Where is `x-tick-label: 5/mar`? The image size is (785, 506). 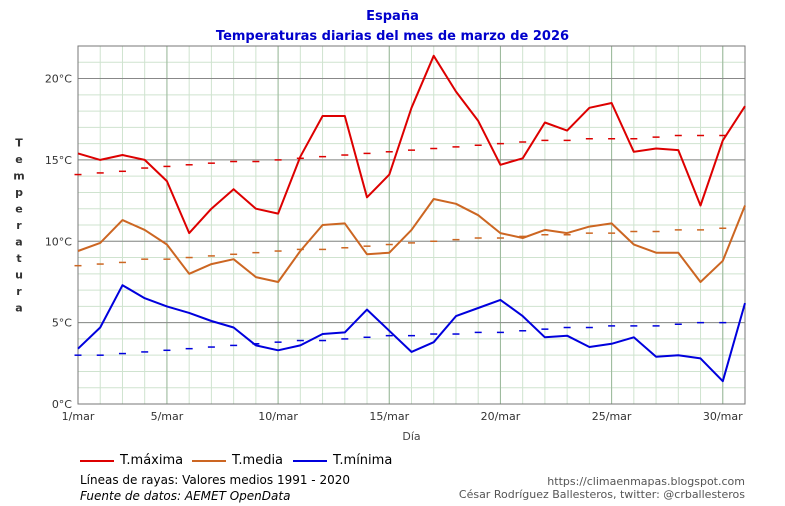
x-tick-label: 5/mar is located at coordinates (167, 416).